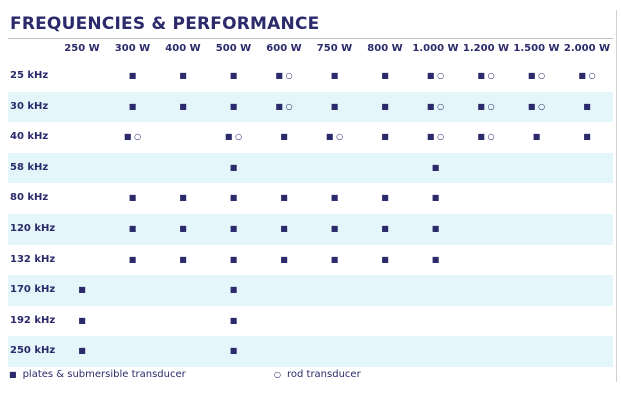 The image size is (621, 412). I want to click on row-label: 250 kHz, so click(33, 351).